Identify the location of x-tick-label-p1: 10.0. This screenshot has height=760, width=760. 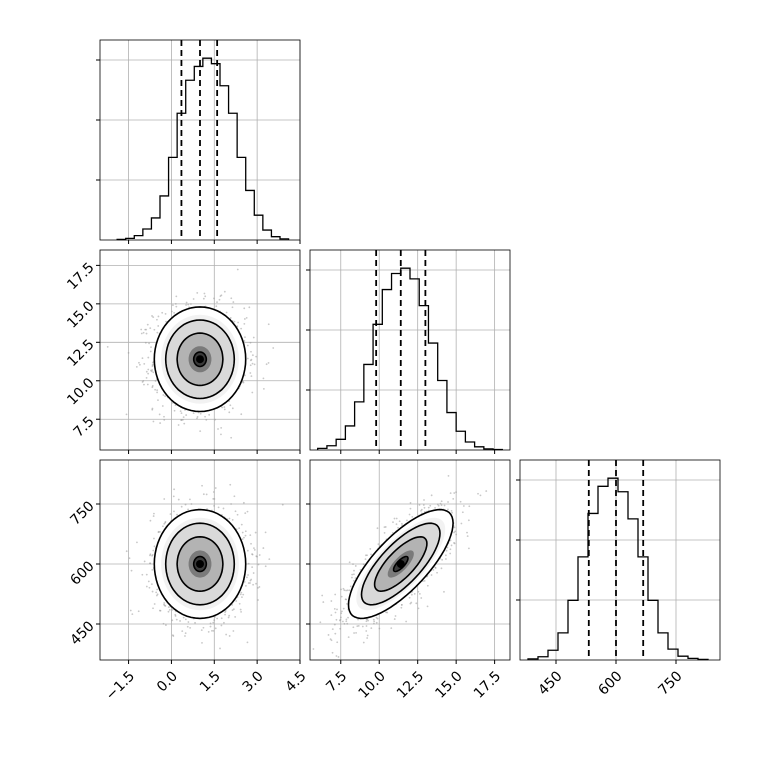
(371, 684).